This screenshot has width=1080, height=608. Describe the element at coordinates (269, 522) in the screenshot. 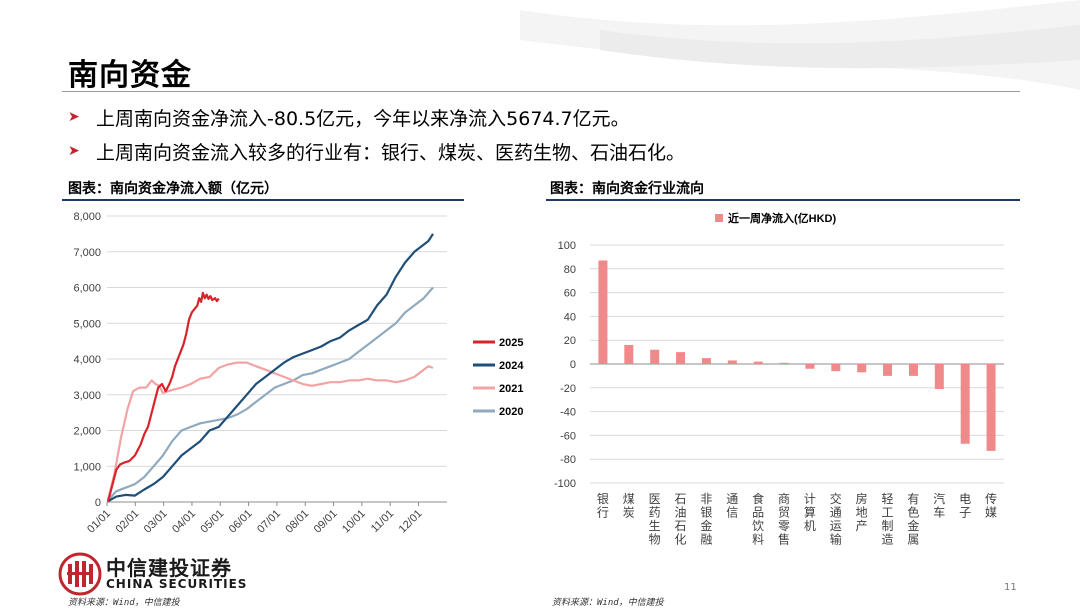

I see `x-tick-label: 07/01` at that location.